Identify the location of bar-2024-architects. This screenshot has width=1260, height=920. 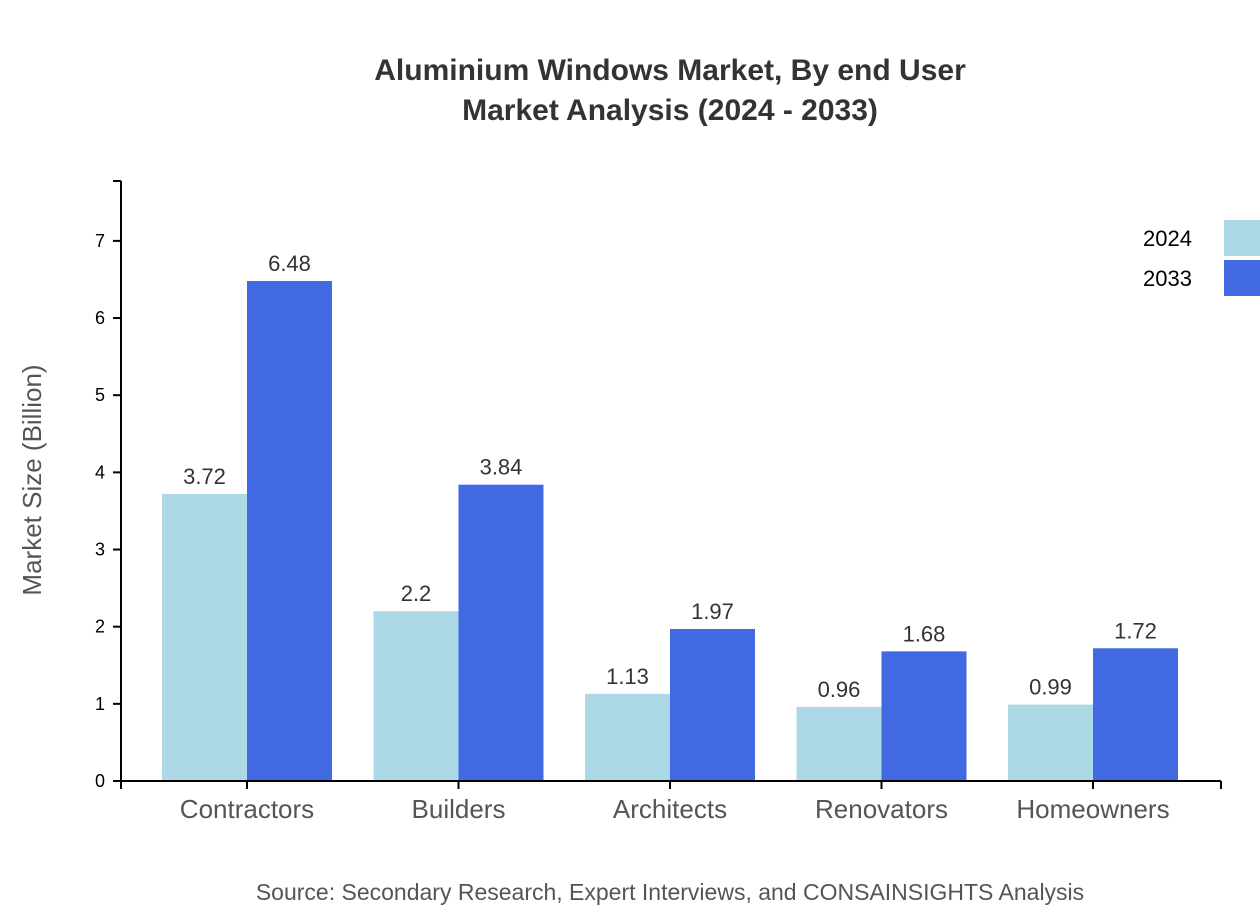
(627, 737).